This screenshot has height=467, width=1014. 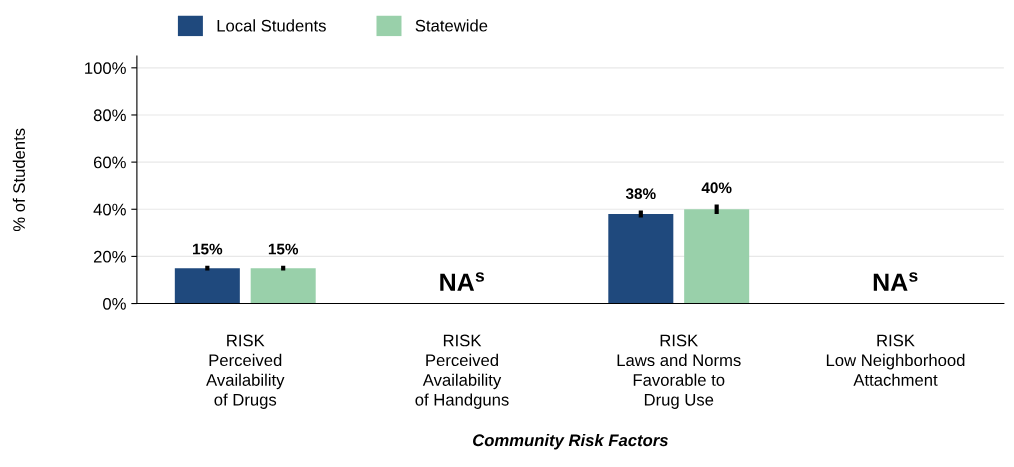 What do you see at coordinates (109, 162) in the screenshot?
I see `y-tick-label: 60%` at bounding box center [109, 162].